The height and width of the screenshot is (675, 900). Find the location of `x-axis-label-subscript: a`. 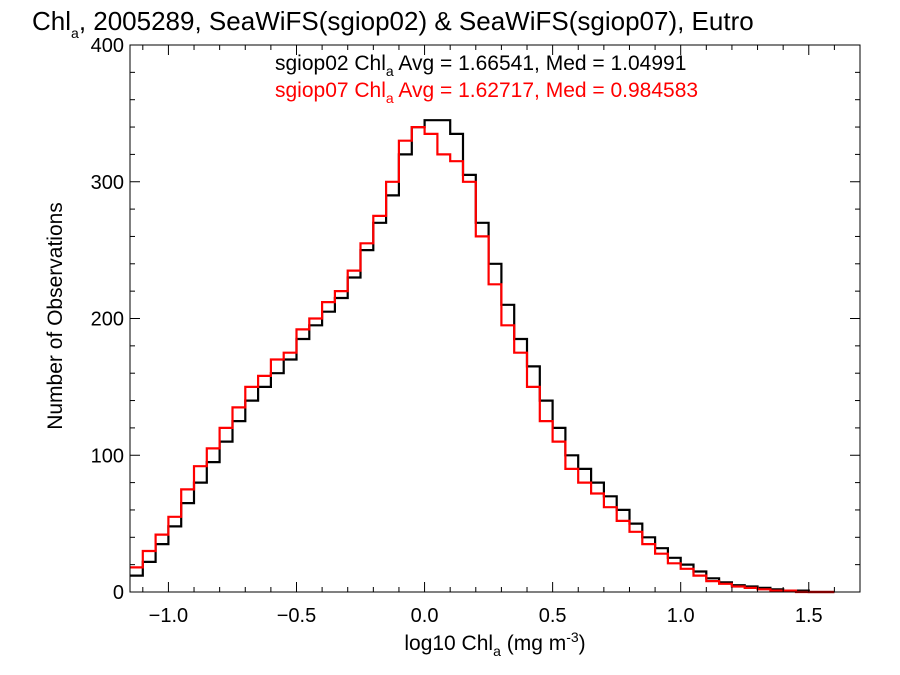

x-axis-label-subscript: a is located at coordinates (497, 651).